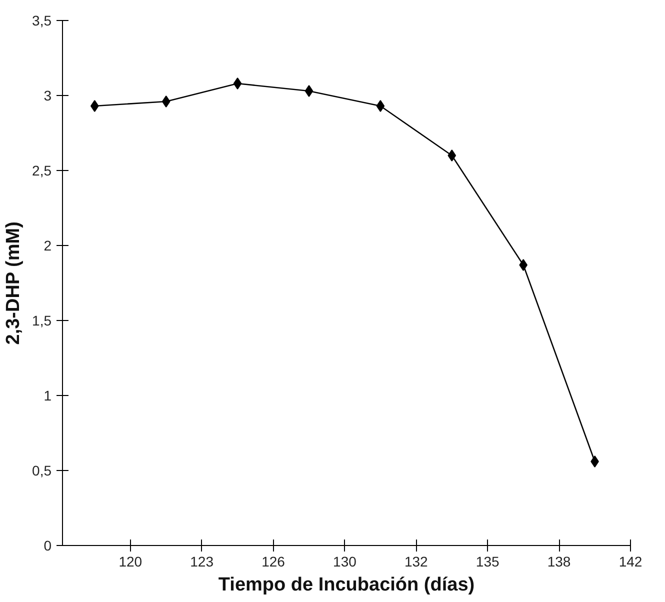 This screenshot has height=602, width=665. I want to click on x-tick-label: 135, so click(488, 562).